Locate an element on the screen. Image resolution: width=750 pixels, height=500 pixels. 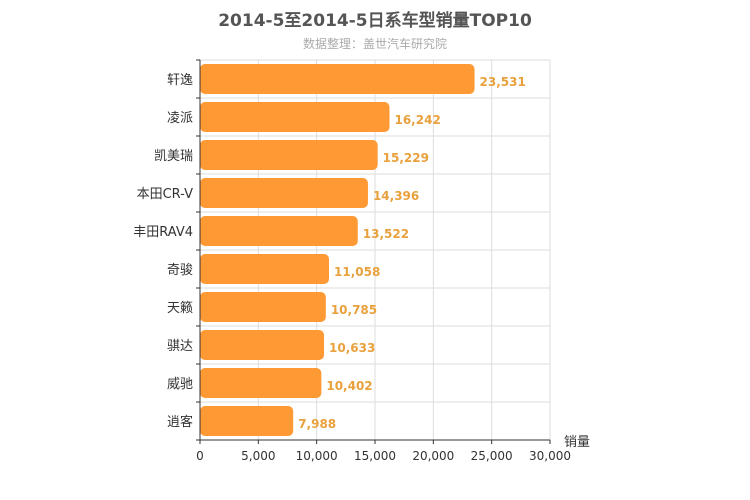
data-label: 10,633 is located at coordinates (352, 348).